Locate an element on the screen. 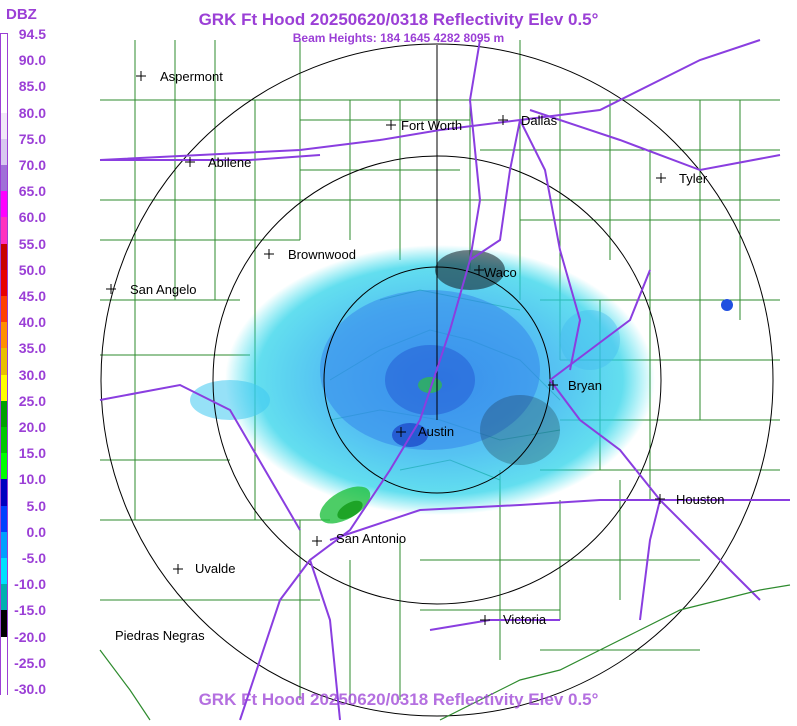 Image resolution: width=797 pixels, height=726 pixels. legend-level-label: 35.0 is located at coordinates (32, 348).